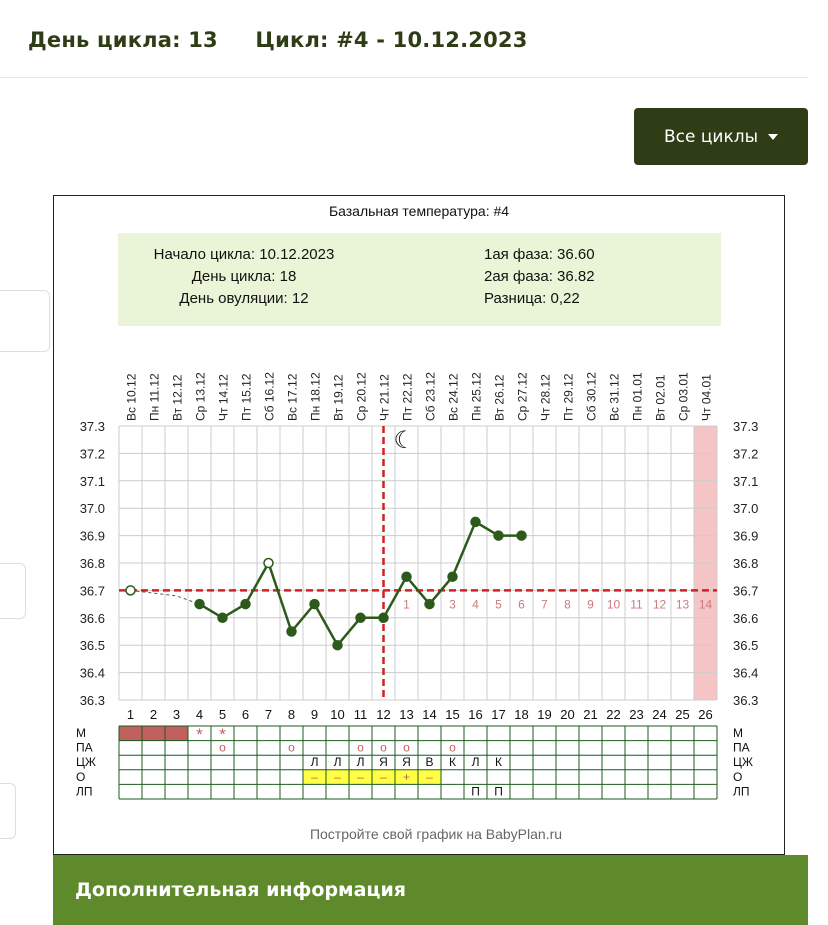 The height and width of the screenshot is (925, 828). Describe the element at coordinates (405, 440) in the screenshot. I see `crescent-moon-icon: ☾` at that location.